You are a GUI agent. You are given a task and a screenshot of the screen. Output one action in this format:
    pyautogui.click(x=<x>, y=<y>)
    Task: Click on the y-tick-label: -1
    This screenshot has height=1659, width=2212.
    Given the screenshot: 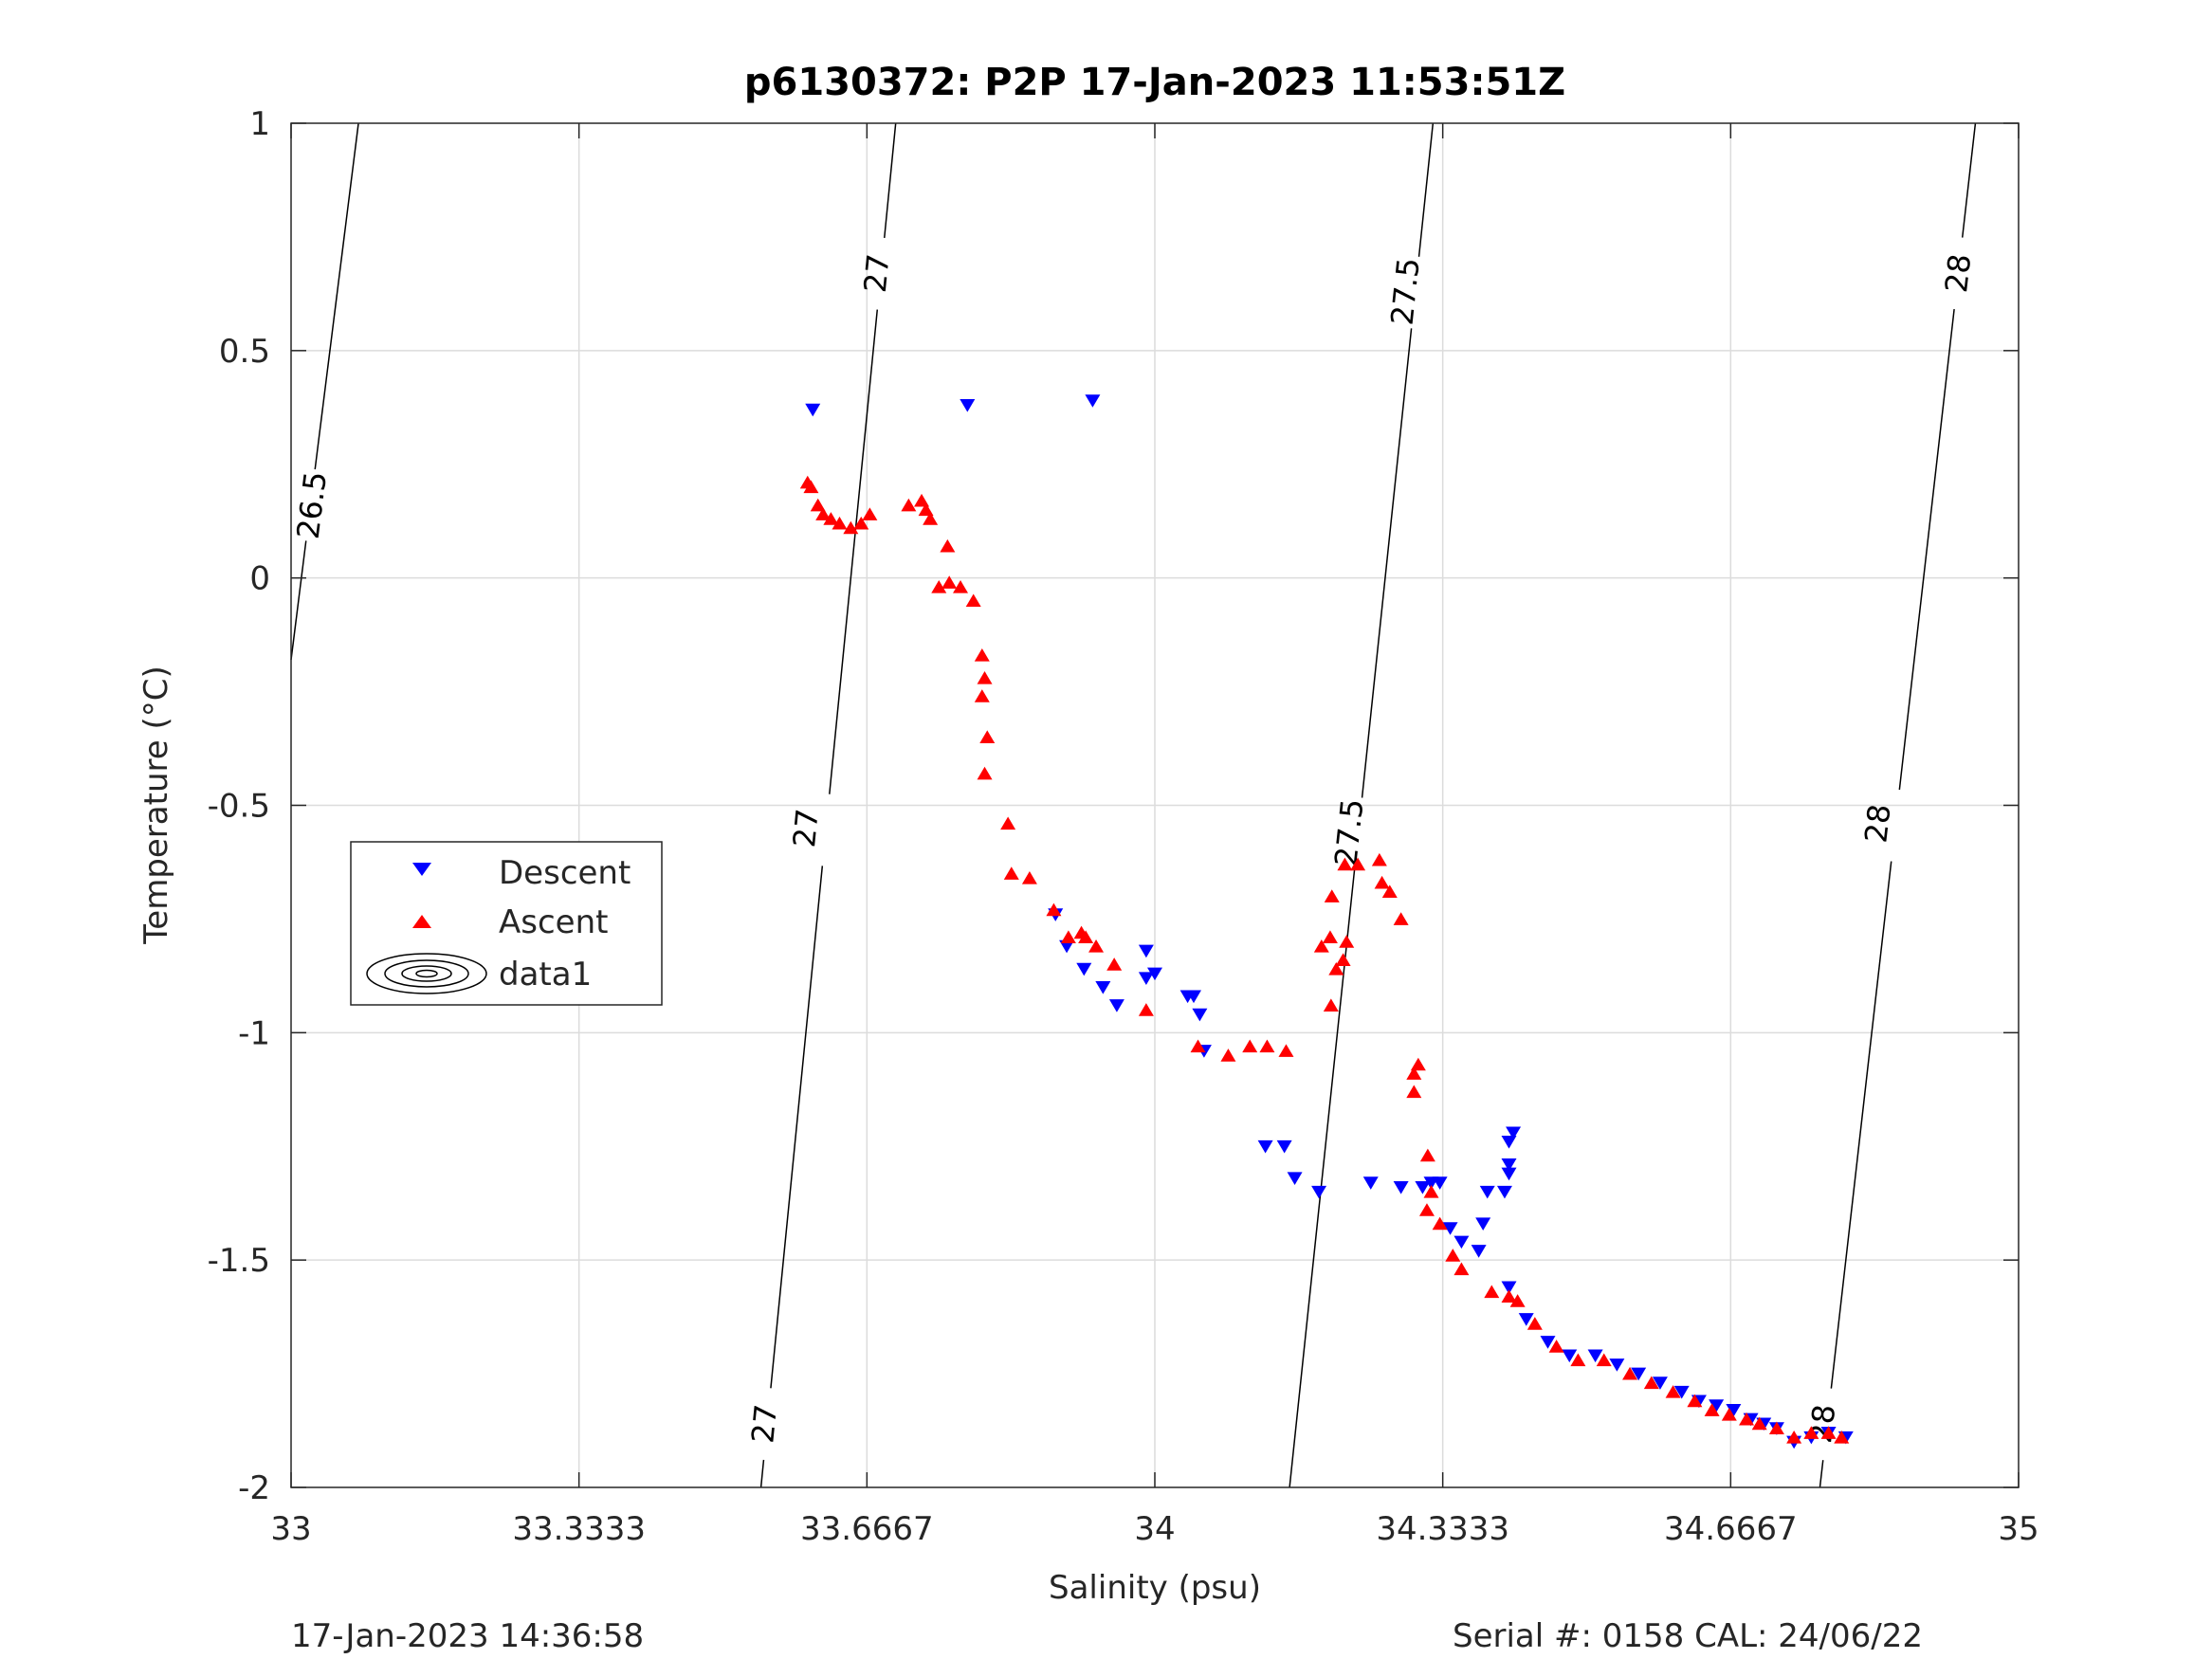 What is the action you would take?
    pyautogui.click(x=254, y=1033)
    